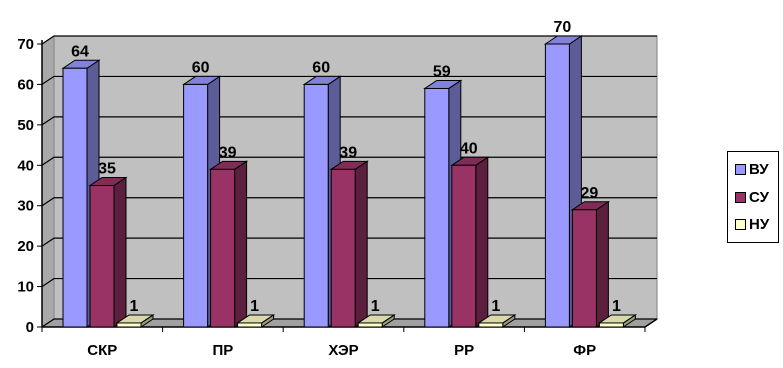  What do you see at coordinates (759, 169) in the screenshot?
I see `legend-label-vu: ВУ` at bounding box center [759, 169].